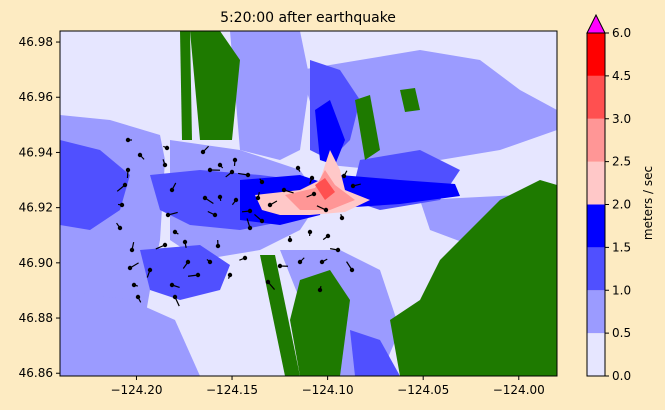 This screenshot has height=410, width=665. I want to click on colorbar-label: meters / sec, so click(648, 203).